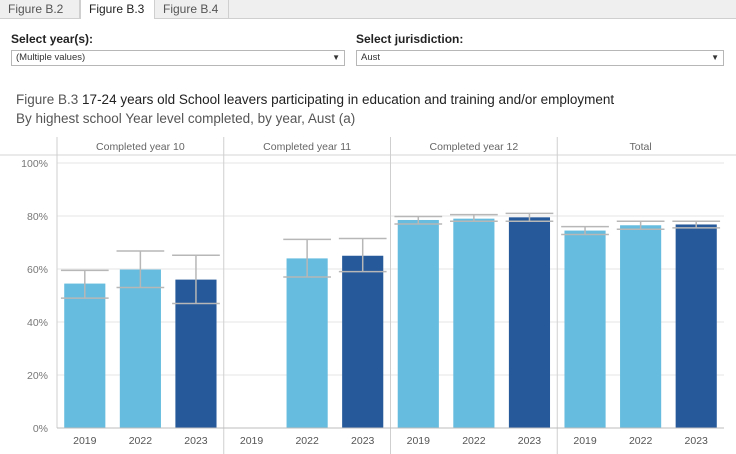  Describe the element at coordinates (34, 164) in the screenshot. I see `y-tick-label: 100%` at that location.